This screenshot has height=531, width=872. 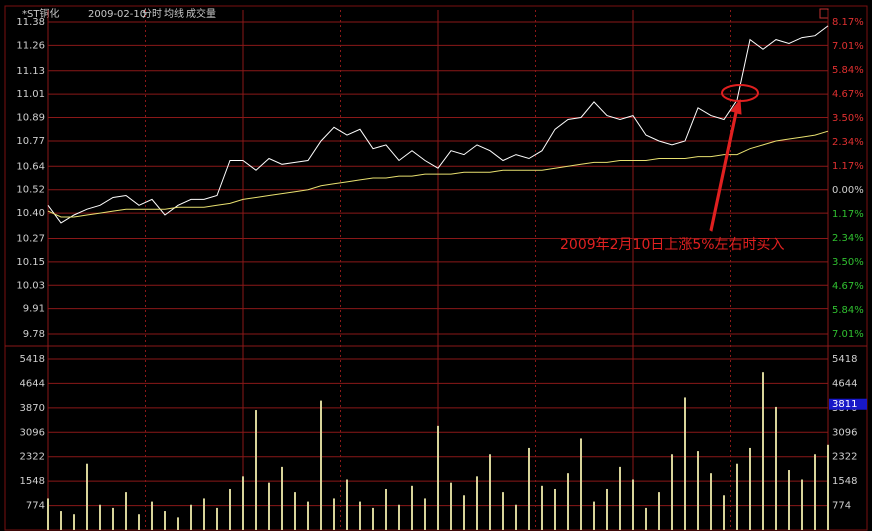 I want to click on stock-name: *ST铜化, so click(x=40, y=13).